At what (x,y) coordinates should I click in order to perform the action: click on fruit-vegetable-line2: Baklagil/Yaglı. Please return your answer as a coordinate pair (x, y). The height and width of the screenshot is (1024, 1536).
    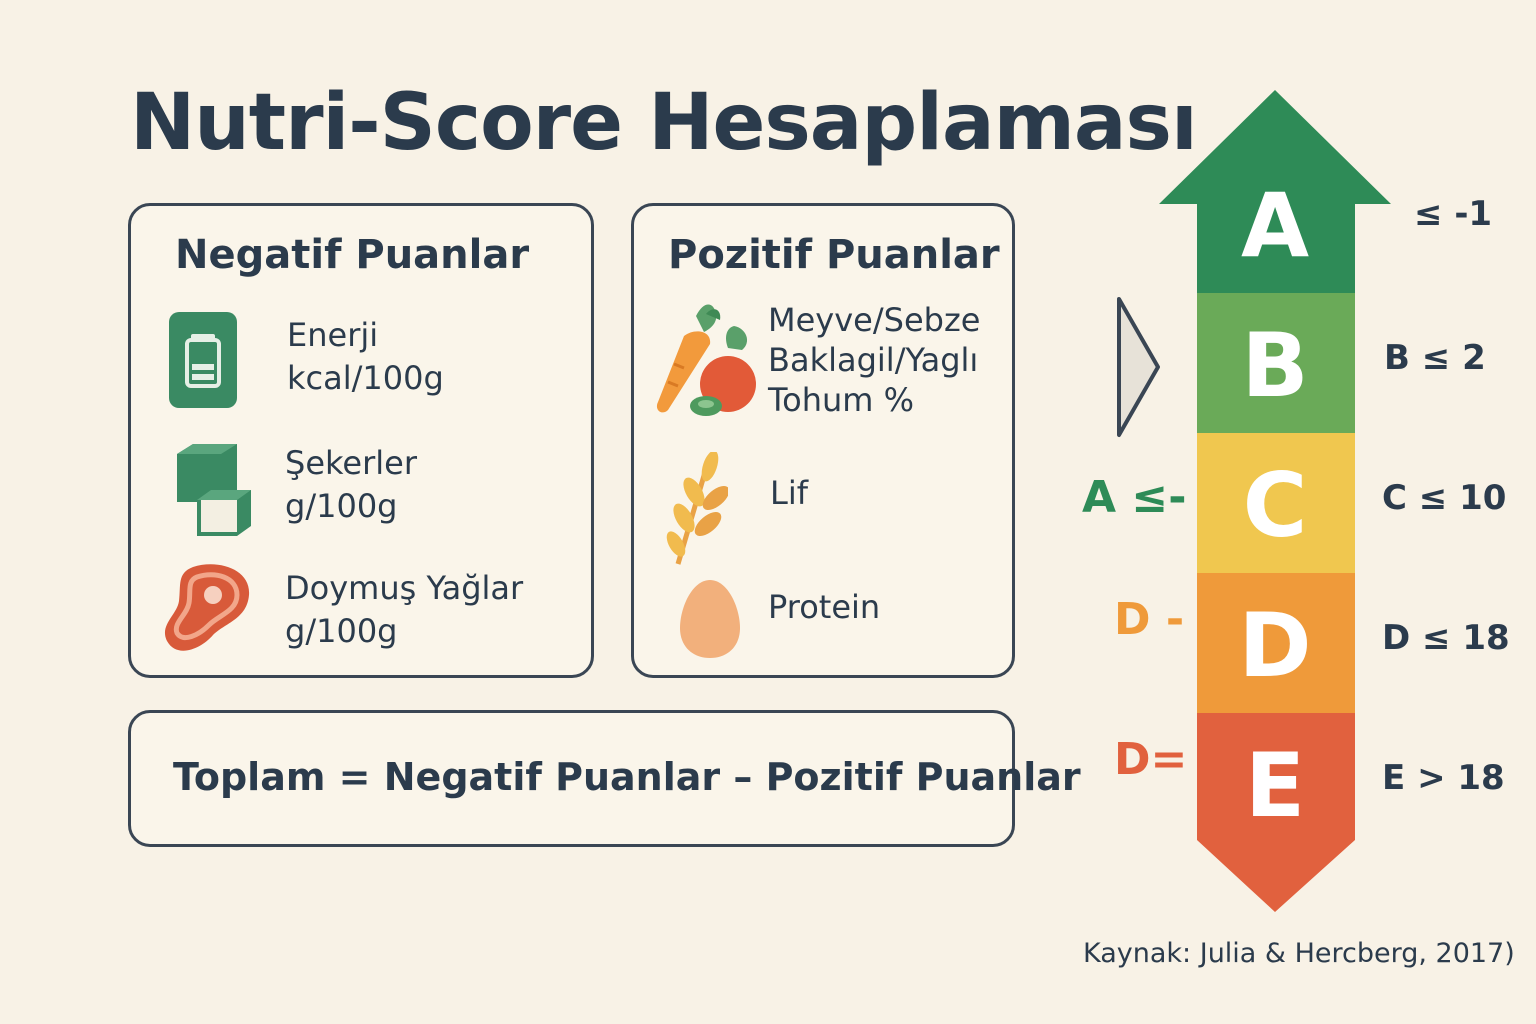
    Looking at the image, I should click on (873, 360).